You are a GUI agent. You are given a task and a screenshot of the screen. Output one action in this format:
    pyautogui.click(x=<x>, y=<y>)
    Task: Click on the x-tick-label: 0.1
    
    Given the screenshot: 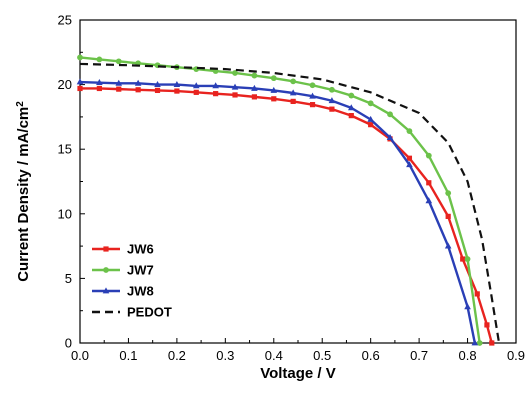 What is the action you would take?
    pyautogui.click(x=128, y=355)
    